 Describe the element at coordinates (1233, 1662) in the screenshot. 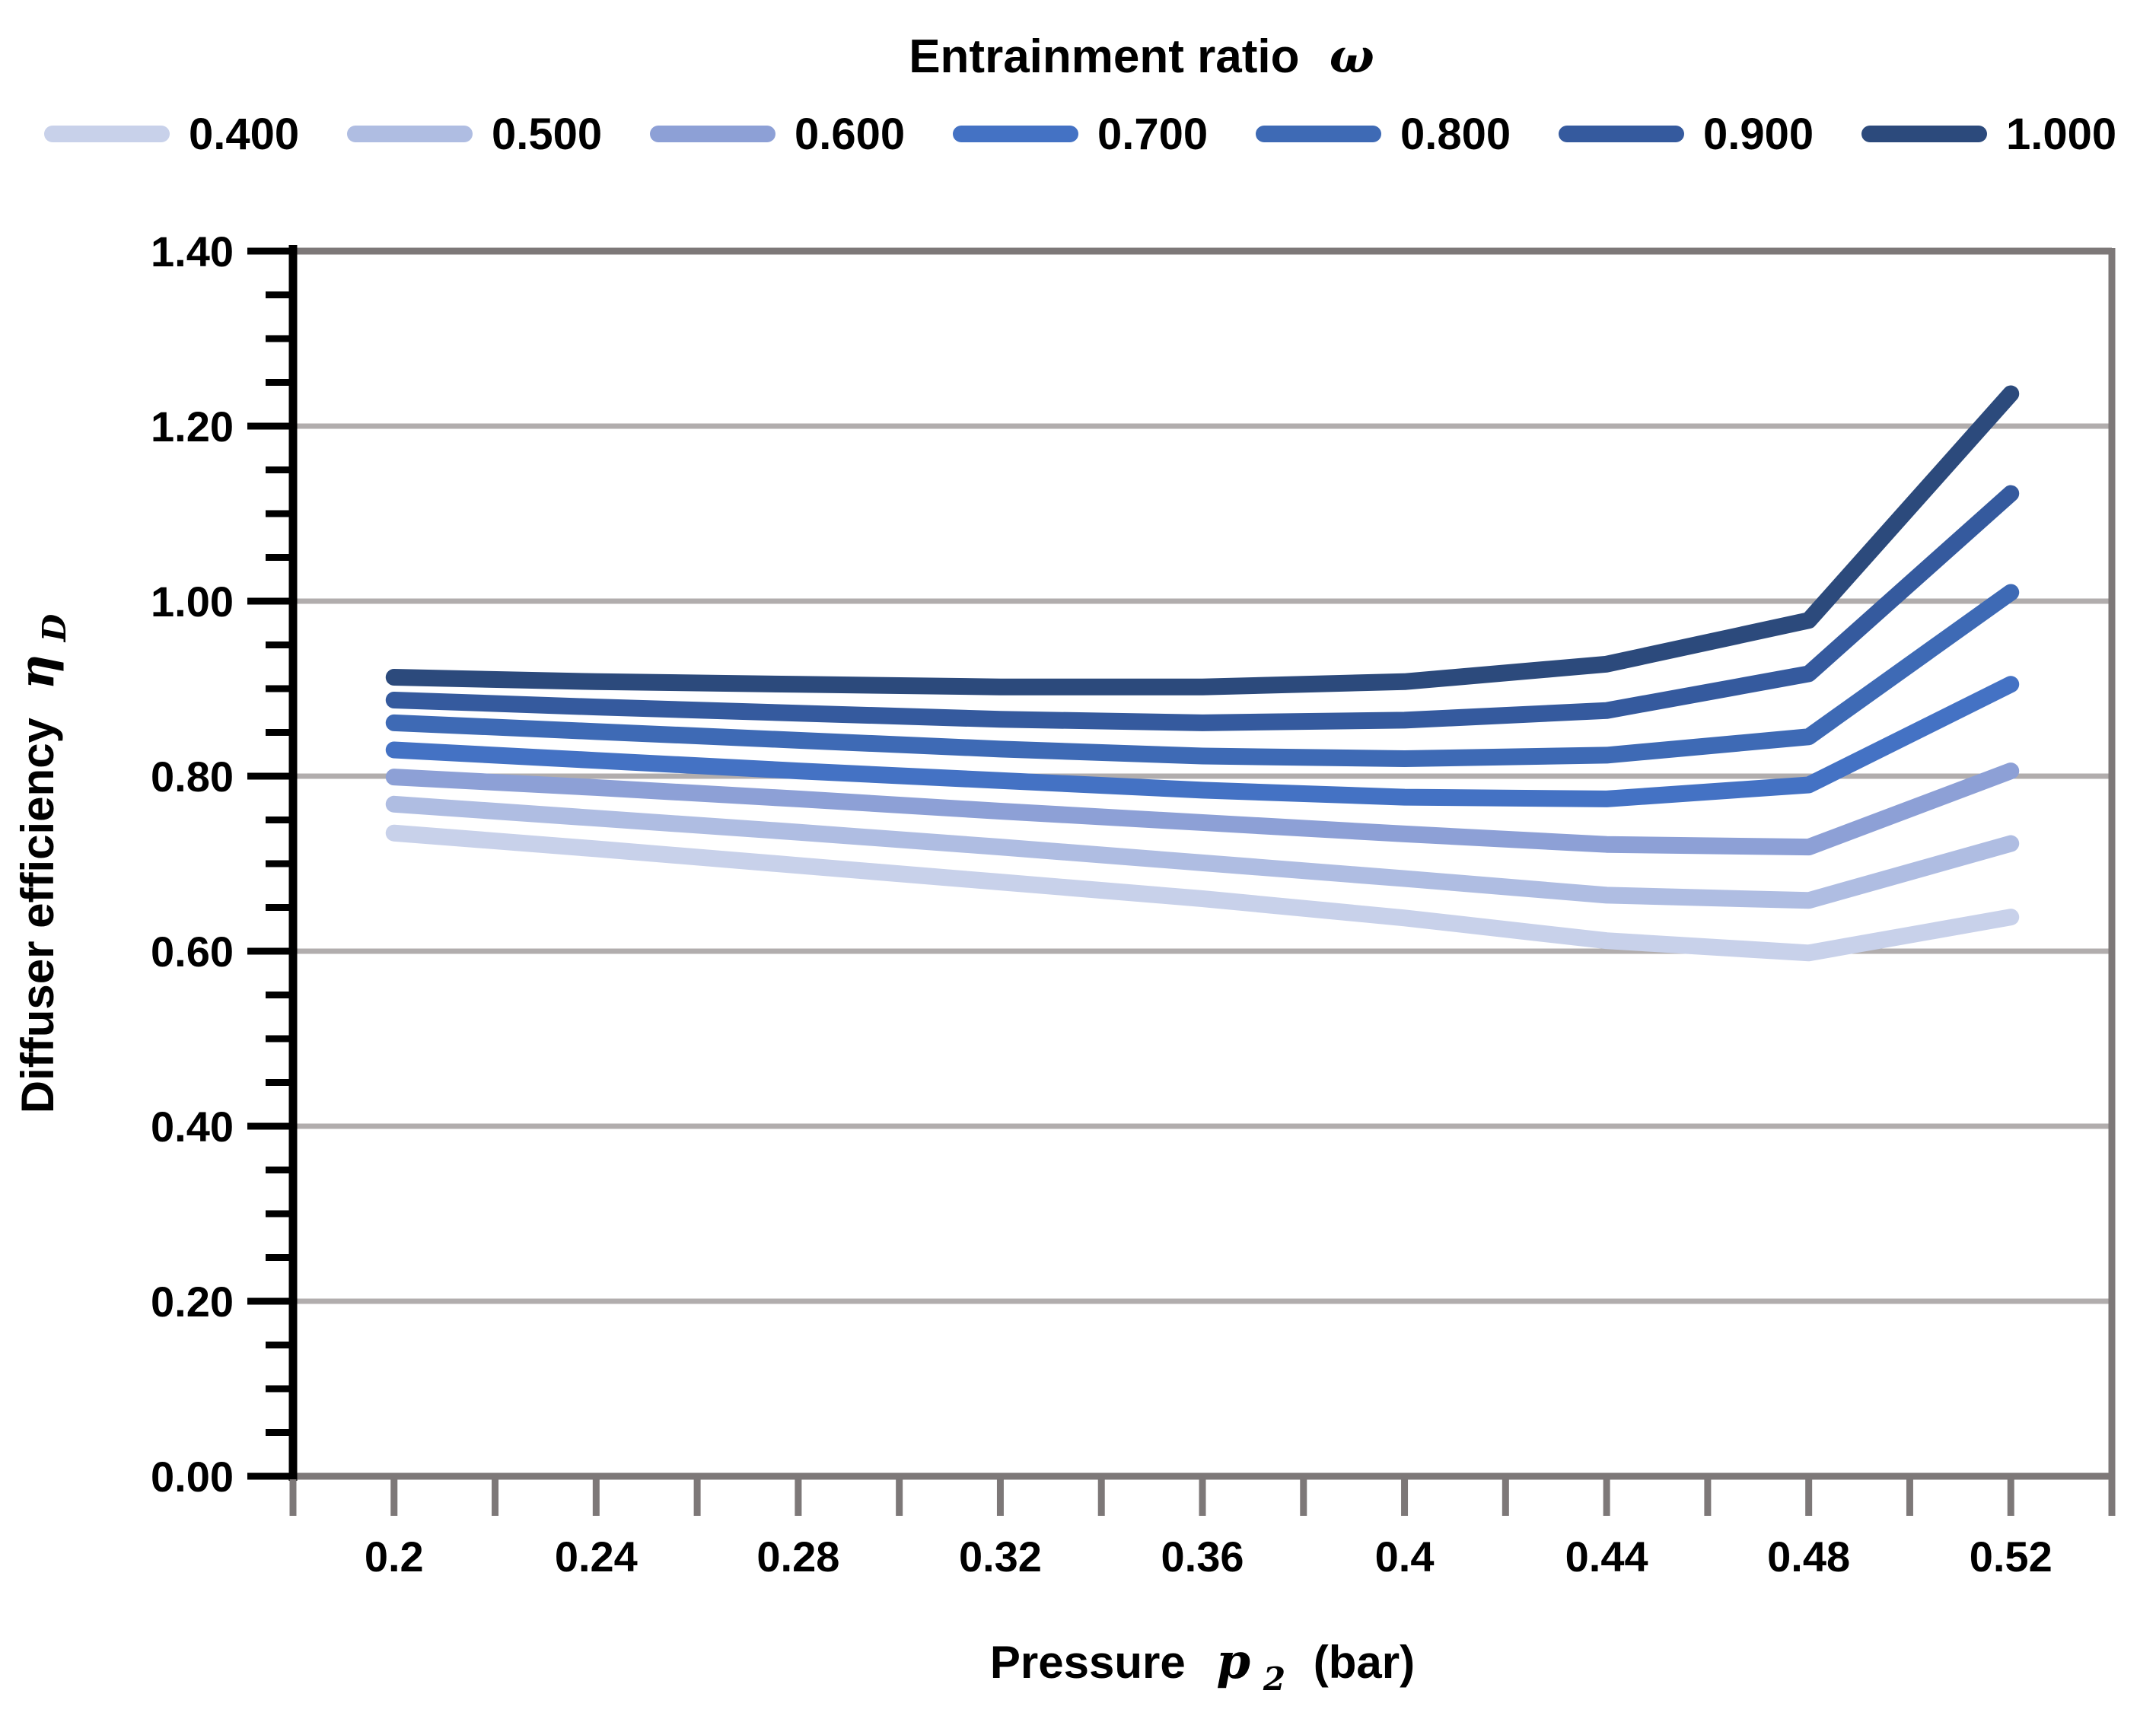

I see `x-axis-title-symbol: p` at that location.